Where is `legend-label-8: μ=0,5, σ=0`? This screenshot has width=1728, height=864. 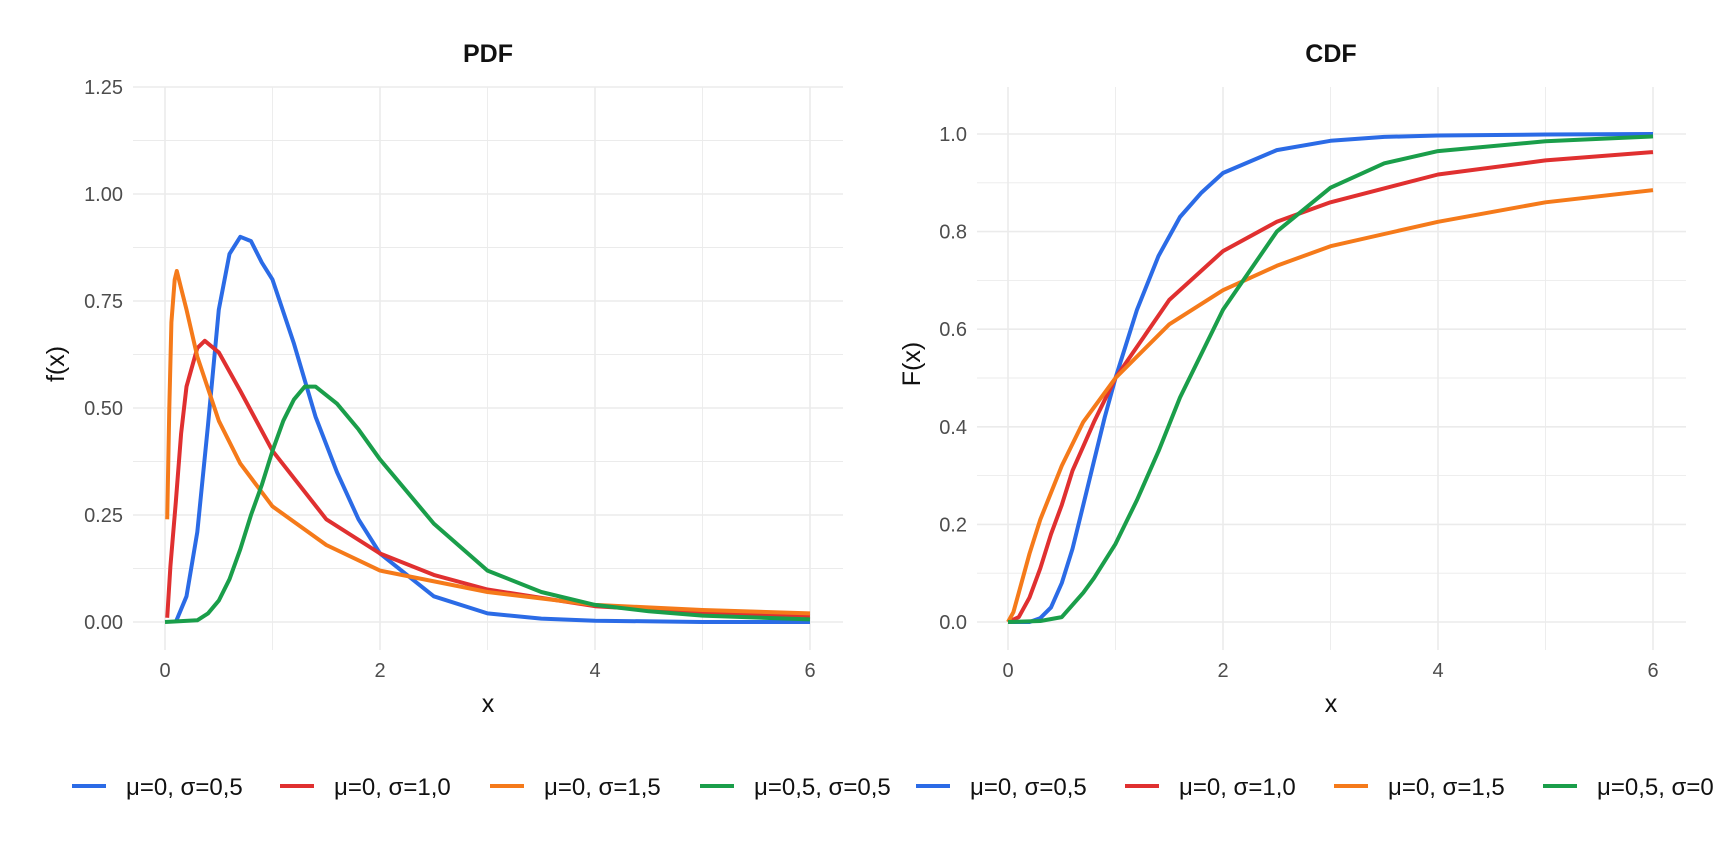 legend-label-8: μ=0,5, σ=0 is located at coordinates (1655, 787).